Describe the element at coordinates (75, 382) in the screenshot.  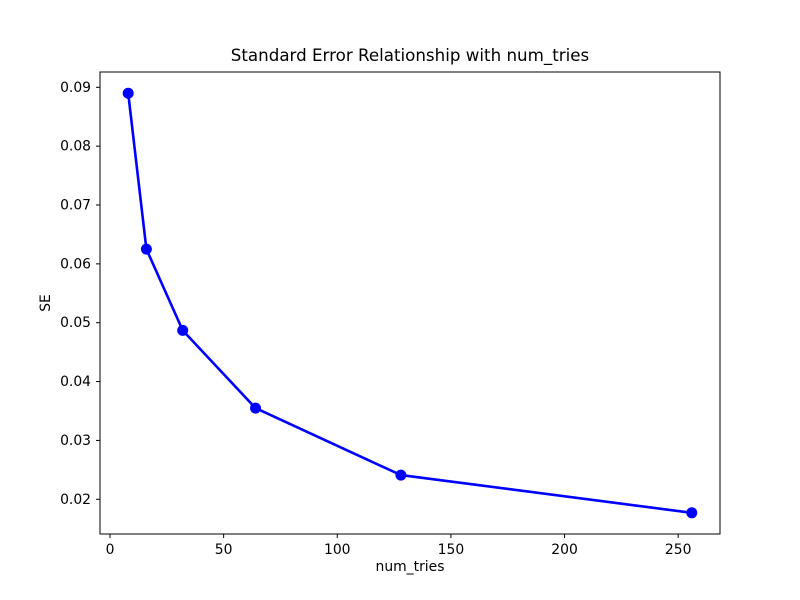
I see `y-tick-label: 0.04` at that location.